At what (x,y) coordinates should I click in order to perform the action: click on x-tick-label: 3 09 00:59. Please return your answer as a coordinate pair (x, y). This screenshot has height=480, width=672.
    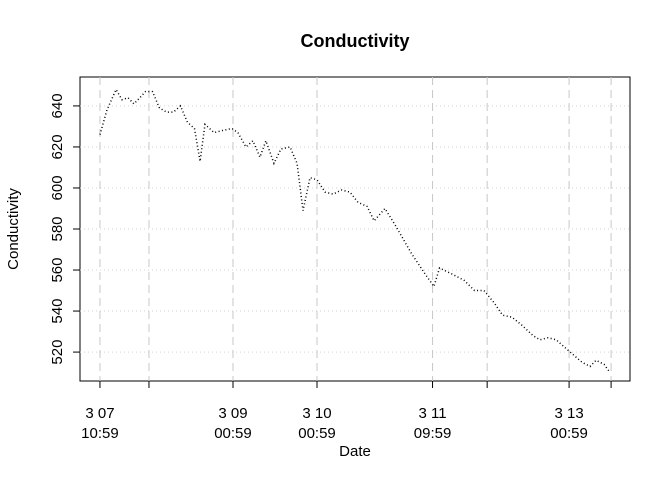
    Looking at the image, I should click on (233, 423).